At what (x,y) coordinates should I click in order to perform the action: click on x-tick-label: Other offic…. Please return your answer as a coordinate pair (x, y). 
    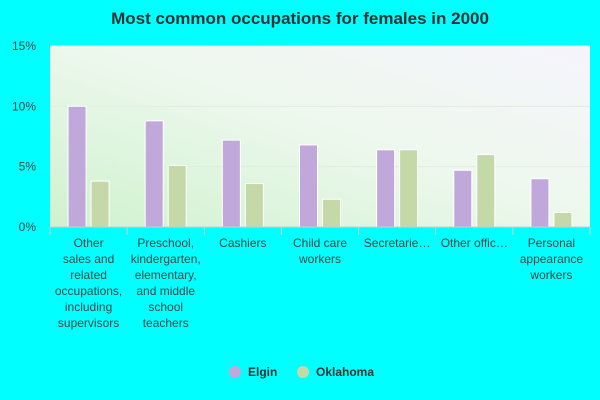
    Looking at the image, I should click on (474, 243).